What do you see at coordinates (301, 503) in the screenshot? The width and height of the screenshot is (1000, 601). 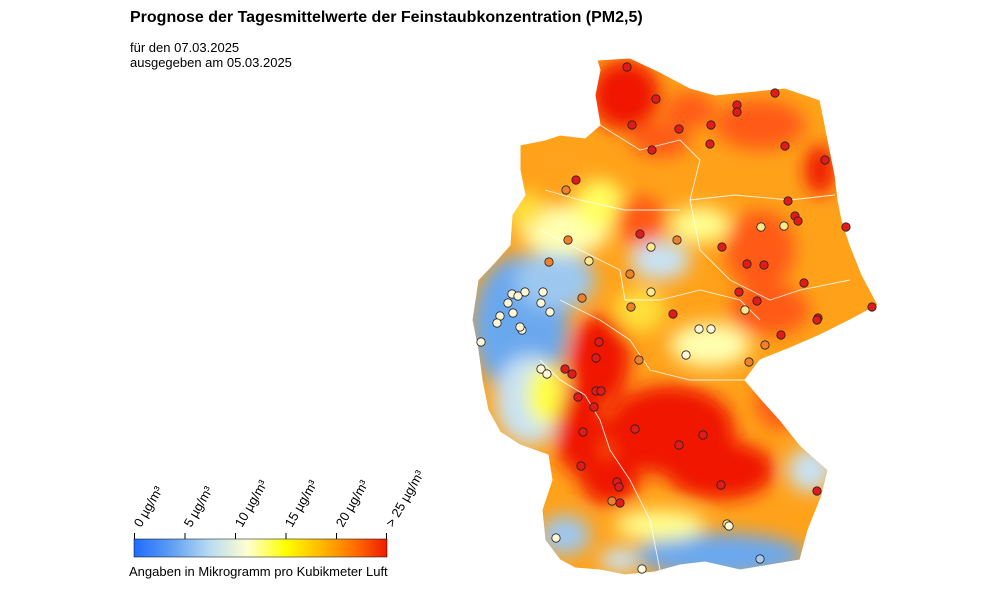 I see `legend-tick-label: 15 µg/m³` at bounding box center [301, 503].